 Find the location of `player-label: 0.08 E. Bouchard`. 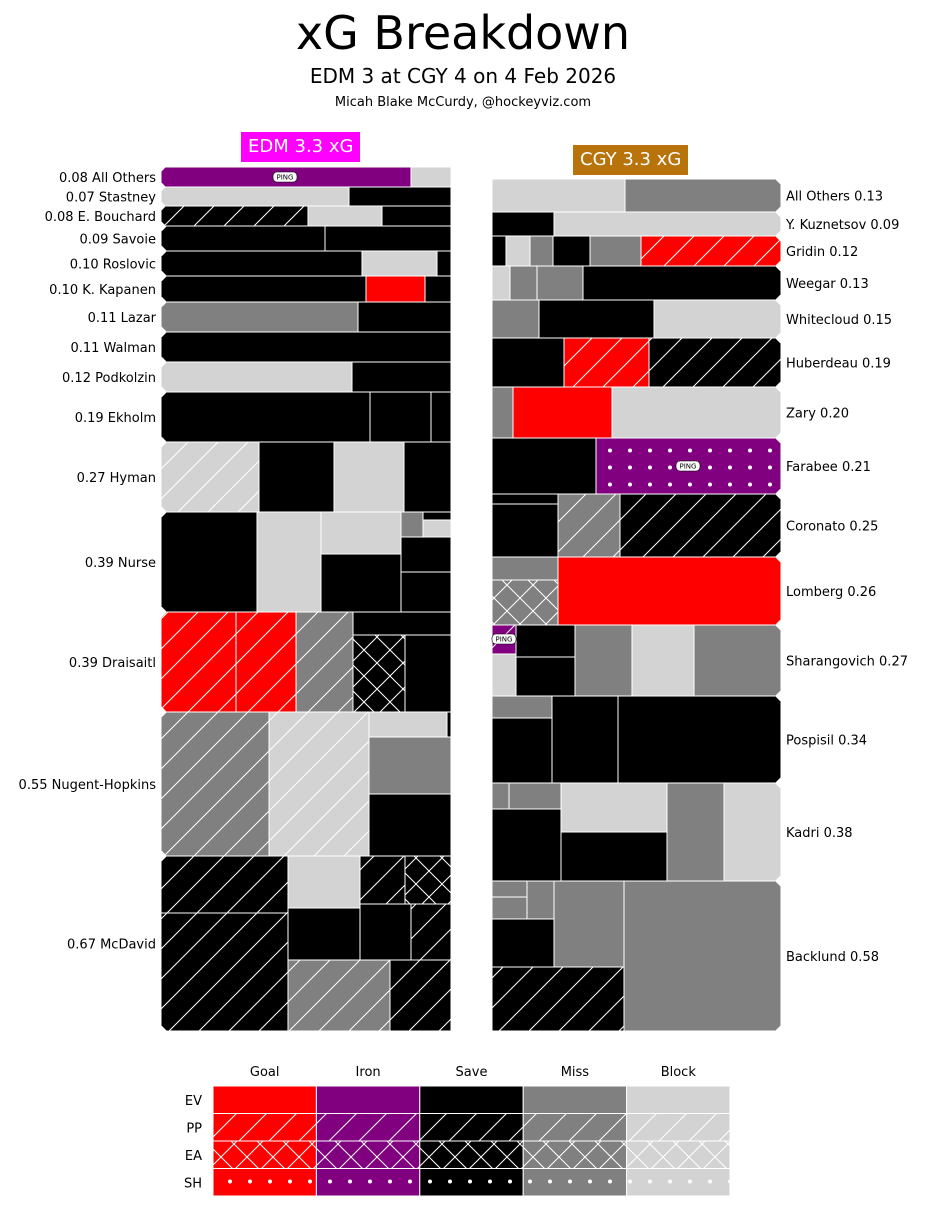

player-label: 0.08 E. Bouchard is located at coordinates (100, 217).